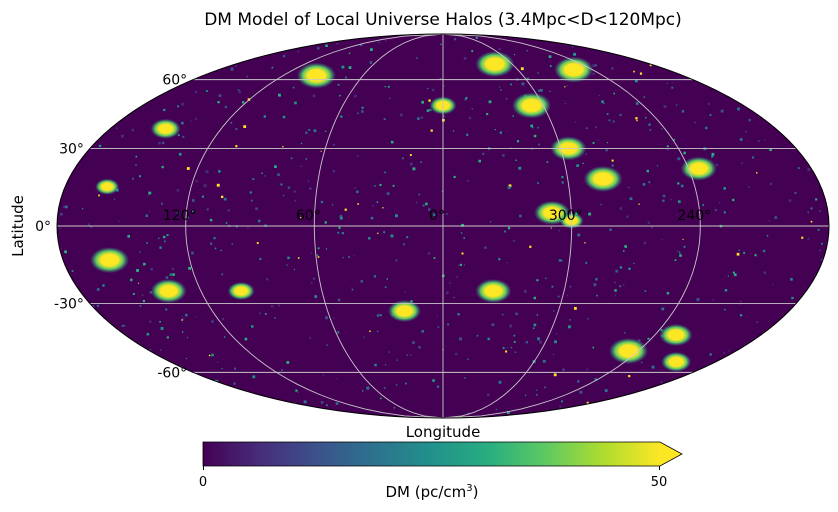 Image resolution: width=838 pixels, height=512 pixels. What do you see at coordinates (18, 226) in the screenshot?
I see `y-axis-label: Latitude` at bounding box center [18, 226].